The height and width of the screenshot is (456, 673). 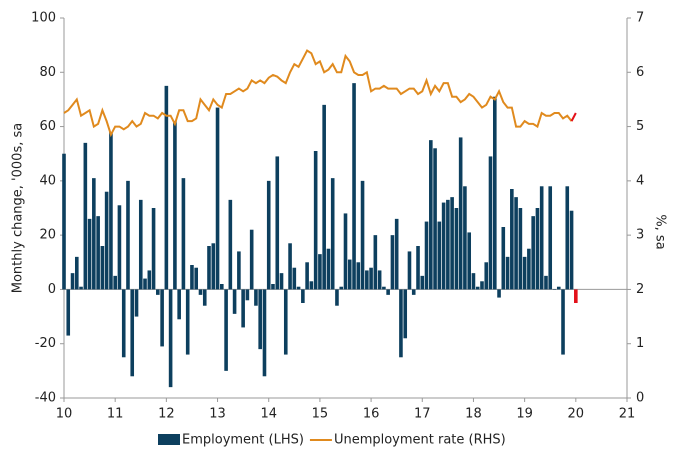 What do you see at coordinates (640, 18) in the screenshot?
I see `y2-tick-label: 7` at bounding box center [640, 18].